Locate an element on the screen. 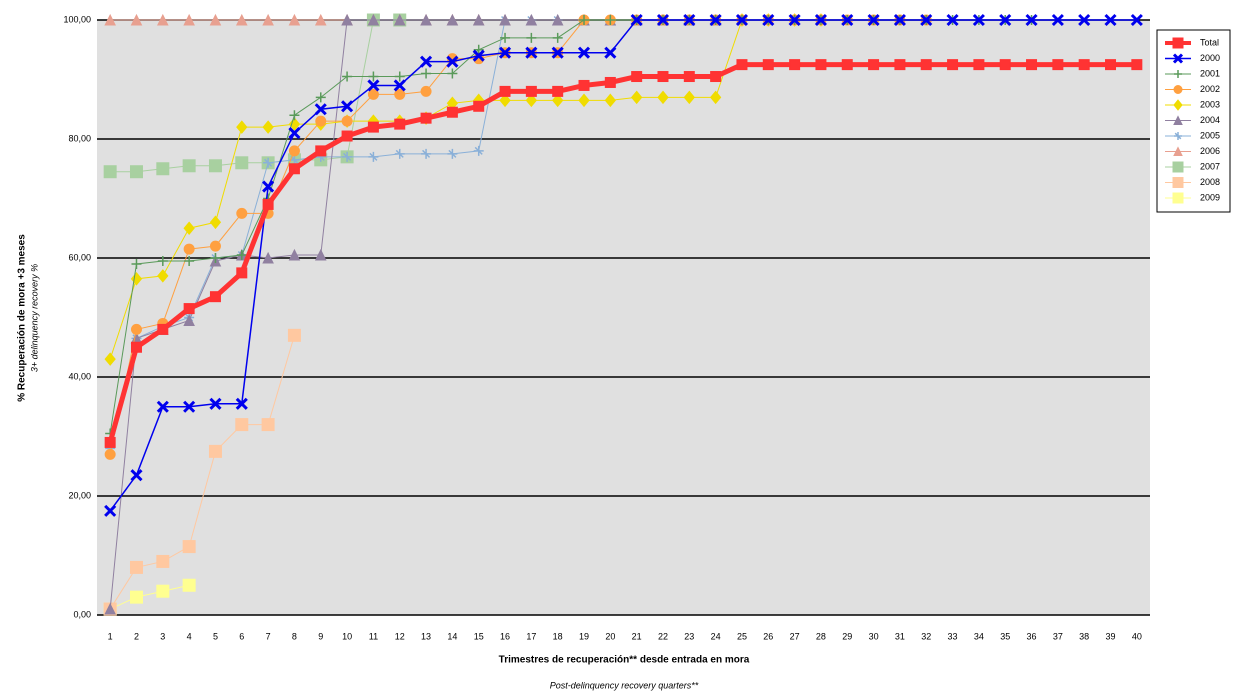  x-tick-label: 26 is located at coordinates (768, 636).